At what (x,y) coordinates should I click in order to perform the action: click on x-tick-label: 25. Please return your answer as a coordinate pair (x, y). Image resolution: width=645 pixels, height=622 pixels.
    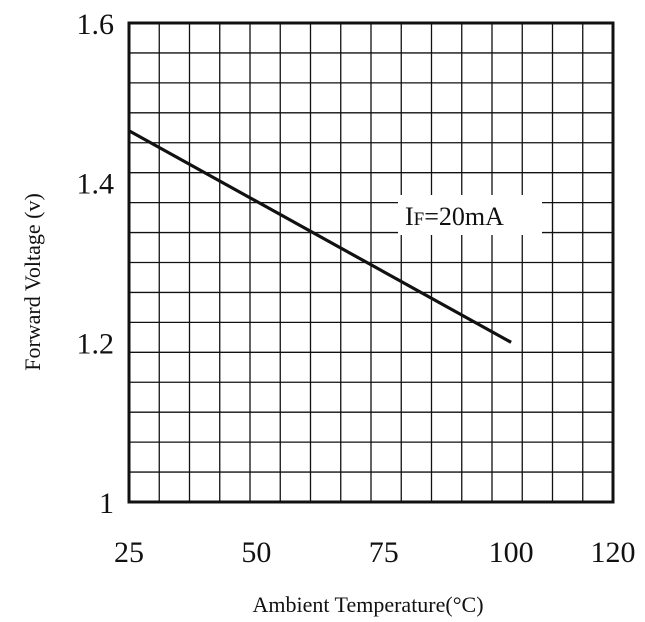
    Looking at the image, I should click on (129, 552).